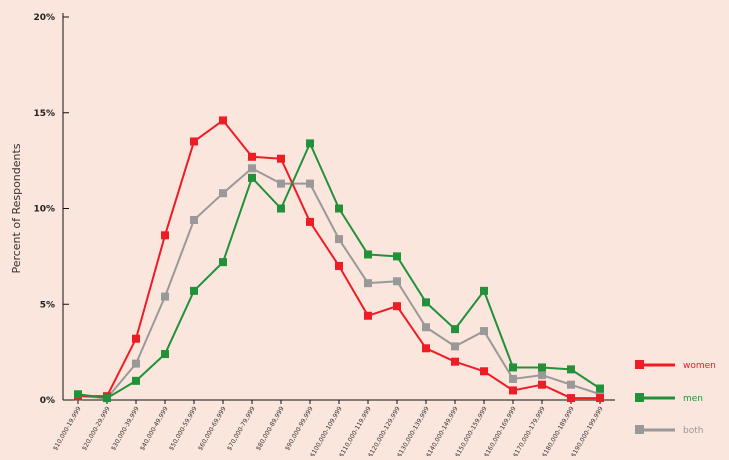  What do you see at coordinates (47, 305) in the screenshot?
I see `y-tick-label: 5%` at bounding box center [47, 305].